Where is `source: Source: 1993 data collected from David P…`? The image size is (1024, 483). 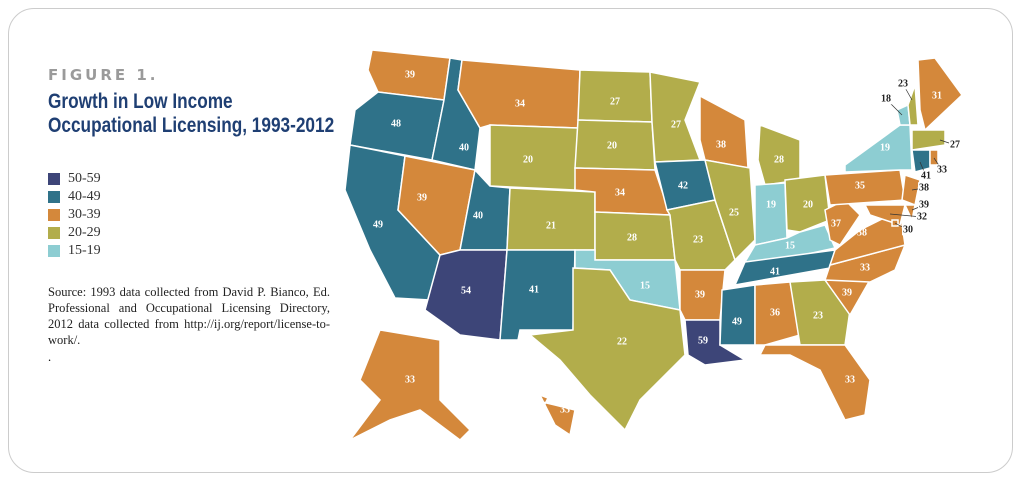 source: Source: 1993 data collected from David P… is located at coordinates (189, 316).